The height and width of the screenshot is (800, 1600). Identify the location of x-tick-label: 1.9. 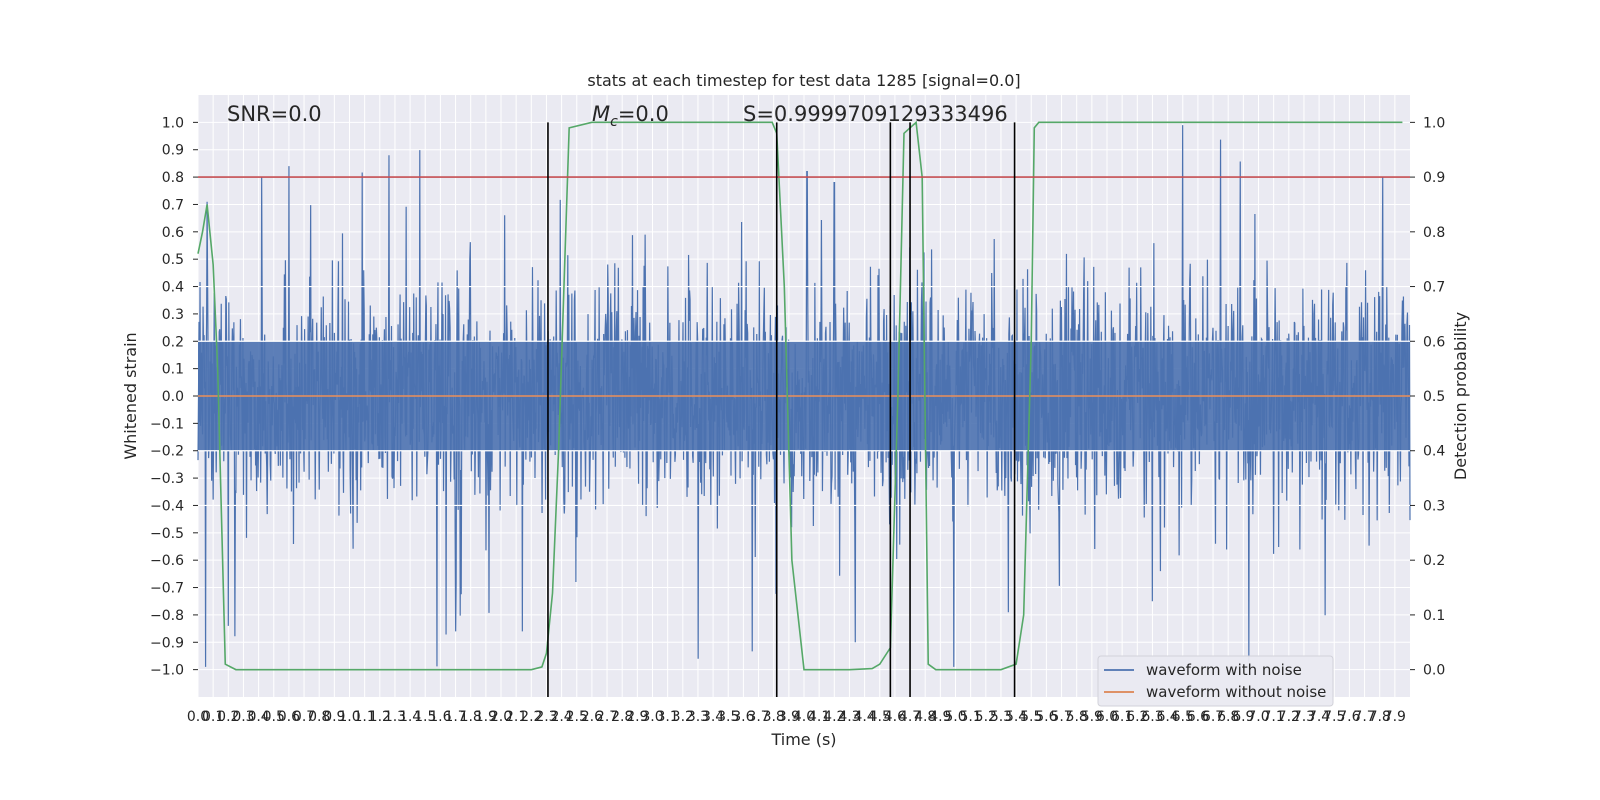
(486, 717).